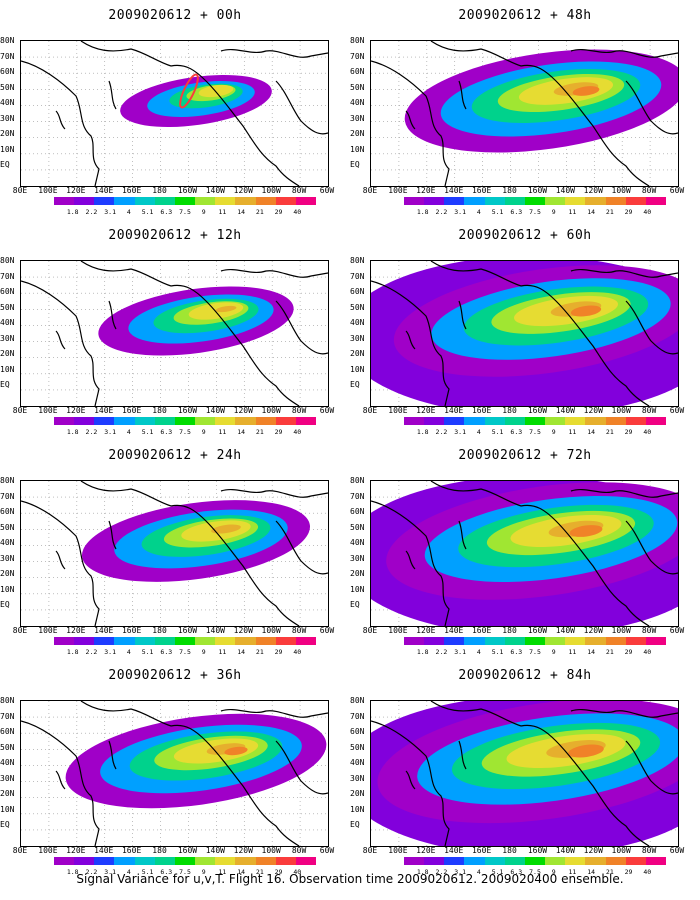 The height and width of the screenshot is (900, 700). Describe the element at coordinates (628, 872) in the screenshot. I see `colorbar-label: 29` at that location.